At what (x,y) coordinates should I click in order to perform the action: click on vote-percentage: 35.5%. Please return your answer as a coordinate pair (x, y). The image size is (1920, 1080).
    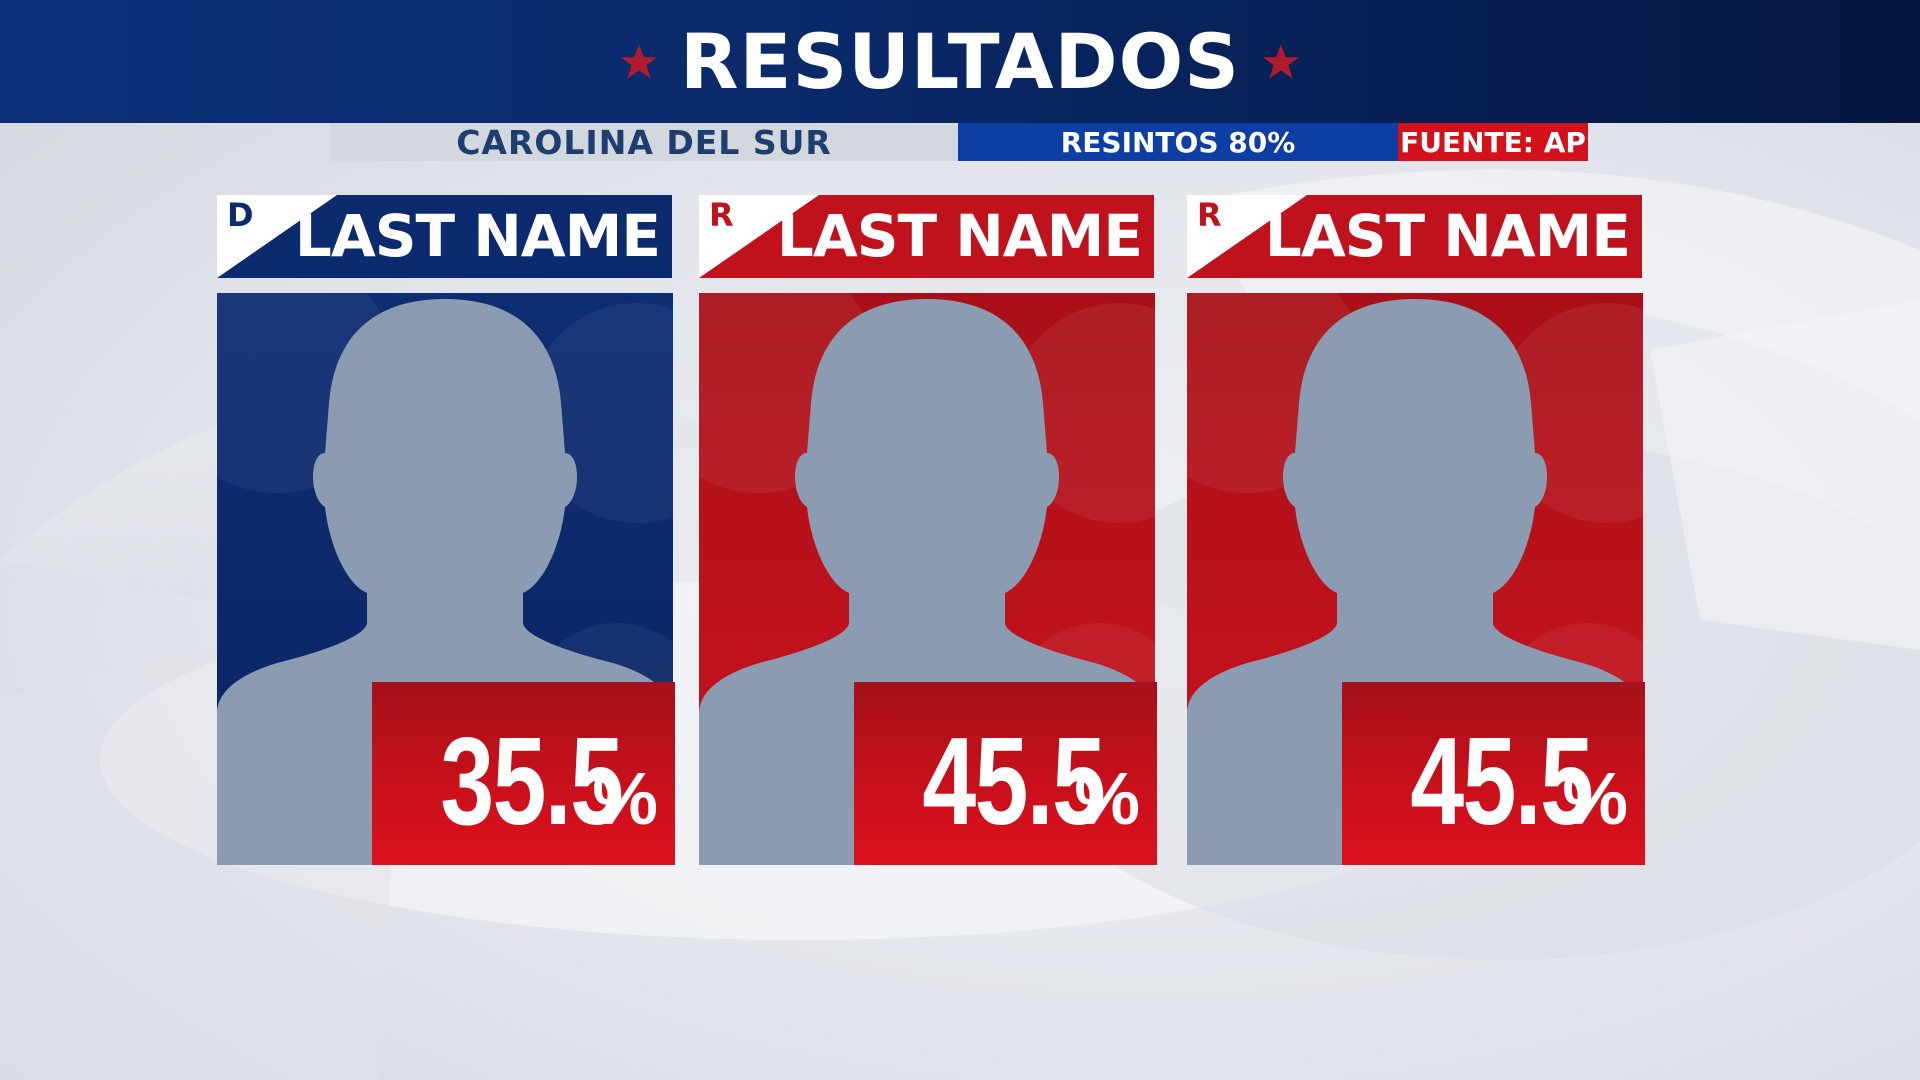
    Looking at the image, I should click on (549, 782).